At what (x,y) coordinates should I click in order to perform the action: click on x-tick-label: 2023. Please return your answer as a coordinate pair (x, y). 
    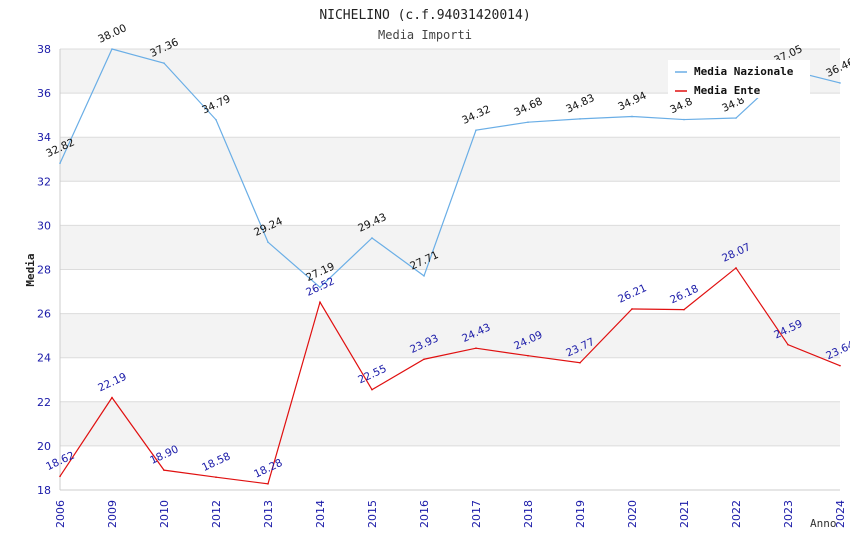
    Looking at the image, I should click on (788, 514).